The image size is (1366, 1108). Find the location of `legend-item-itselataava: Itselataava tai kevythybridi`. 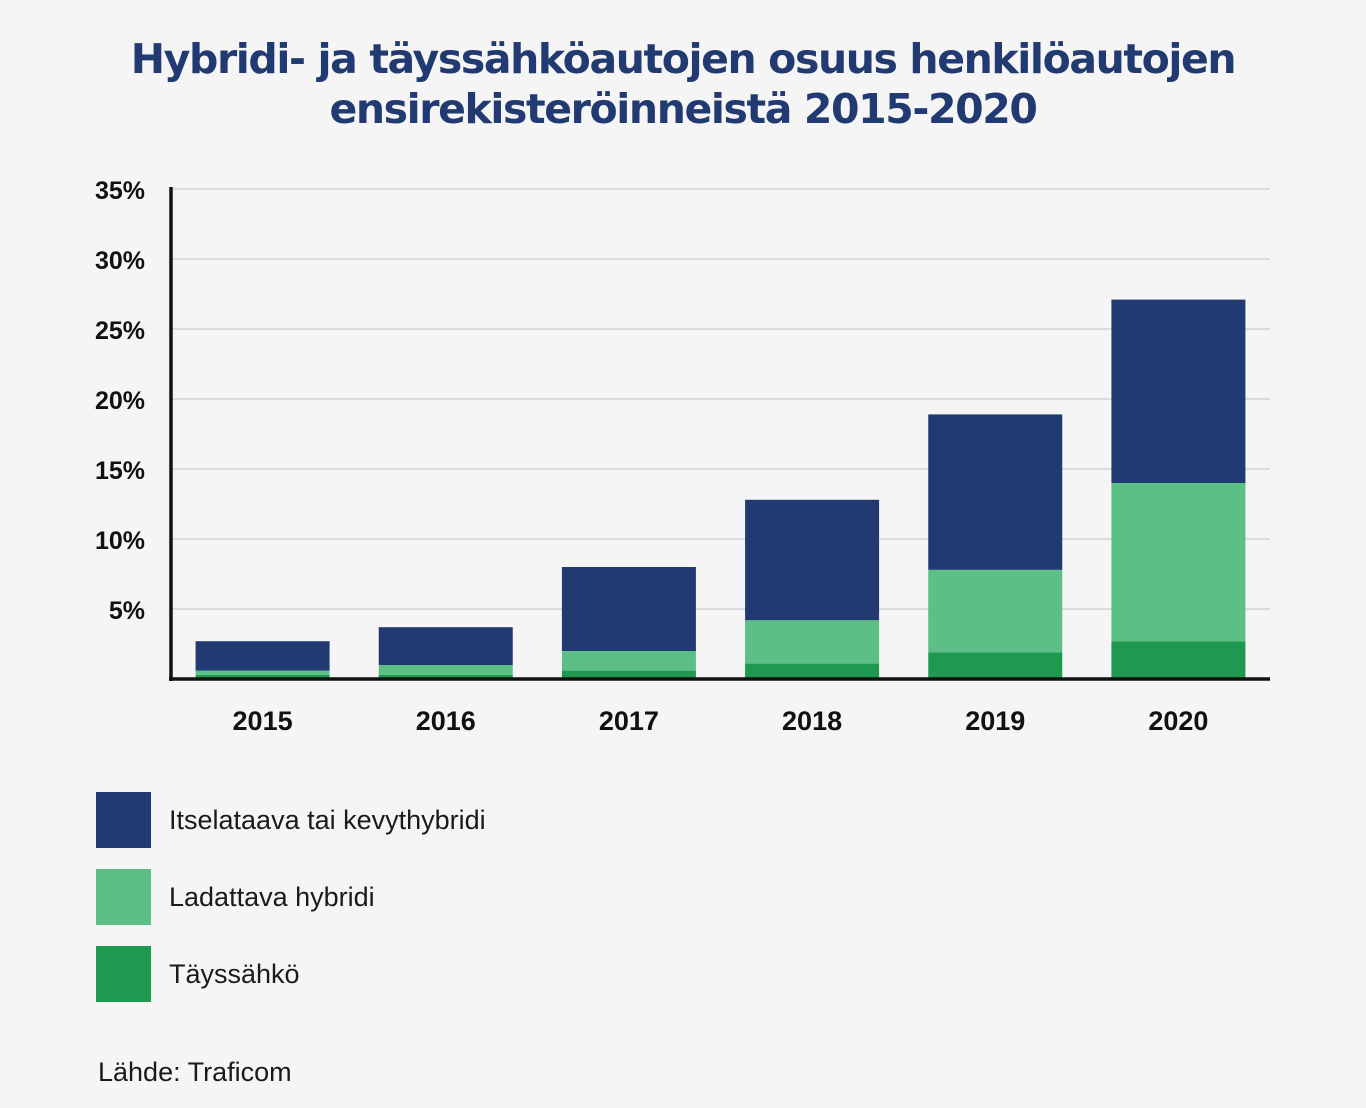

legend-item-itselataava: Itselataava tai kevythybridi is located at coordinates (291, 820).